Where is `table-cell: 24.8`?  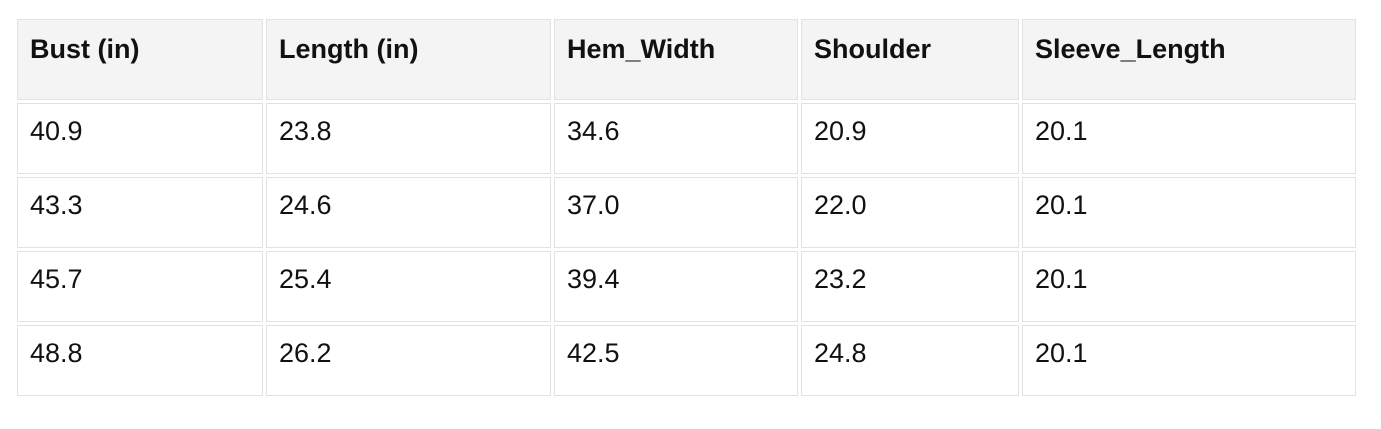
table-cell: 24.8 is located at coordinates (910, 361).